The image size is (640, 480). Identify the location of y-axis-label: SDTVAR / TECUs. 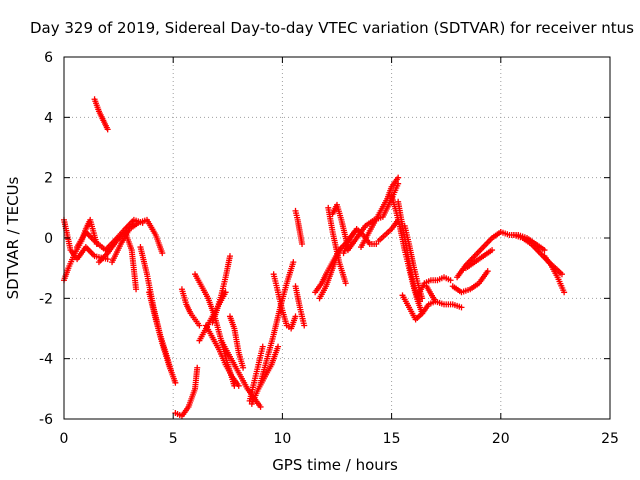
(13, 237).